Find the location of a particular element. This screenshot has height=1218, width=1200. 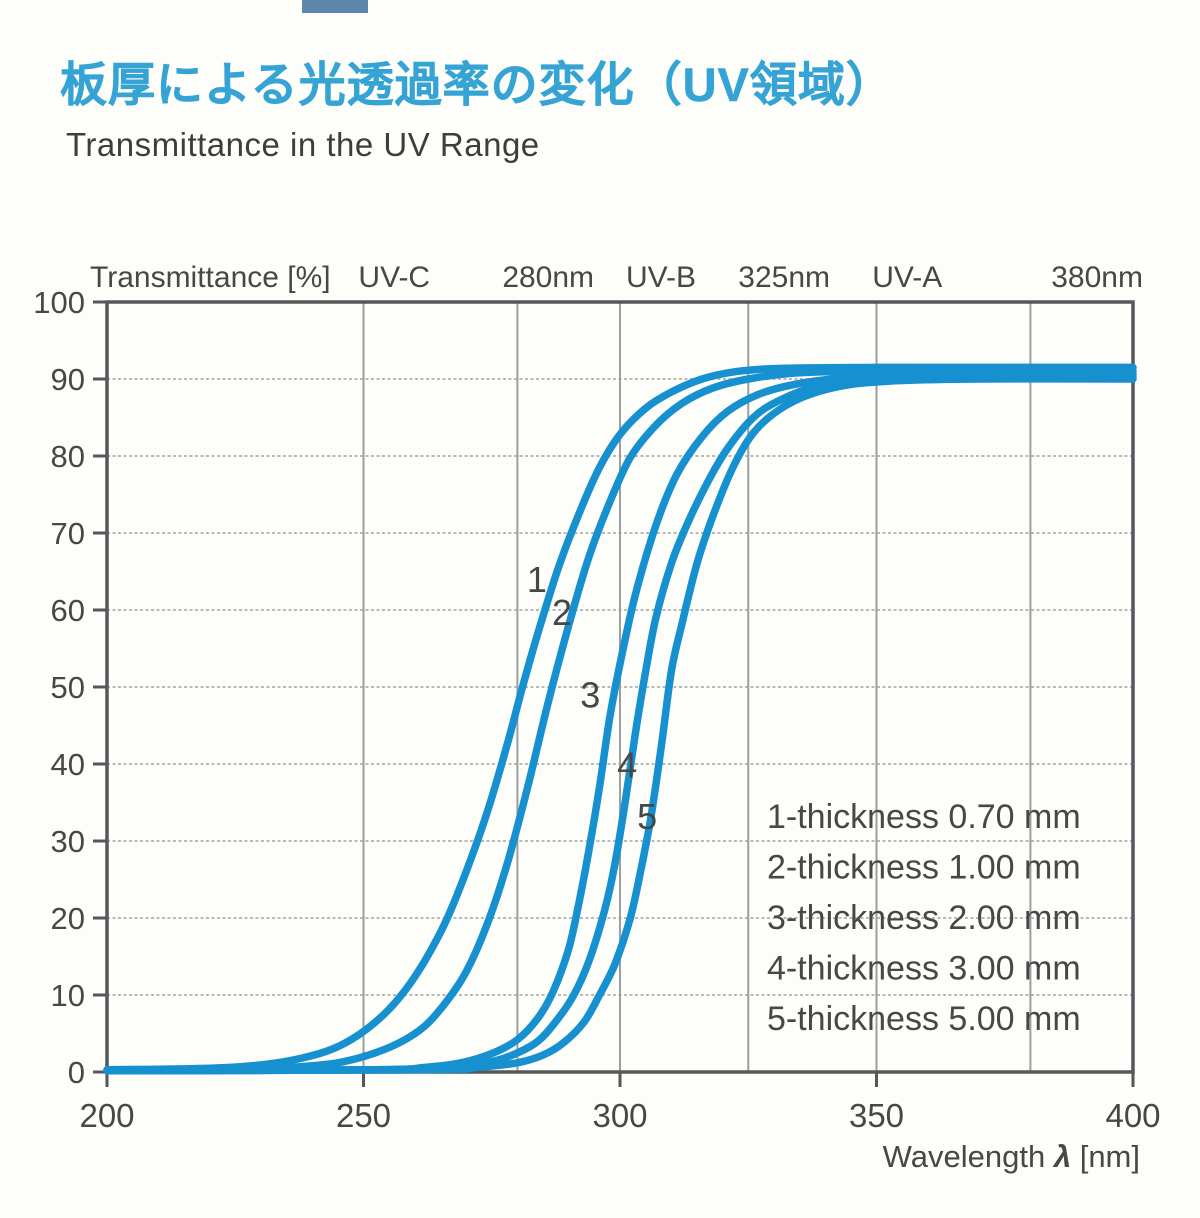

legend-entry: 5-thickness 5.00 mm is located at coordinates (924, 1019).